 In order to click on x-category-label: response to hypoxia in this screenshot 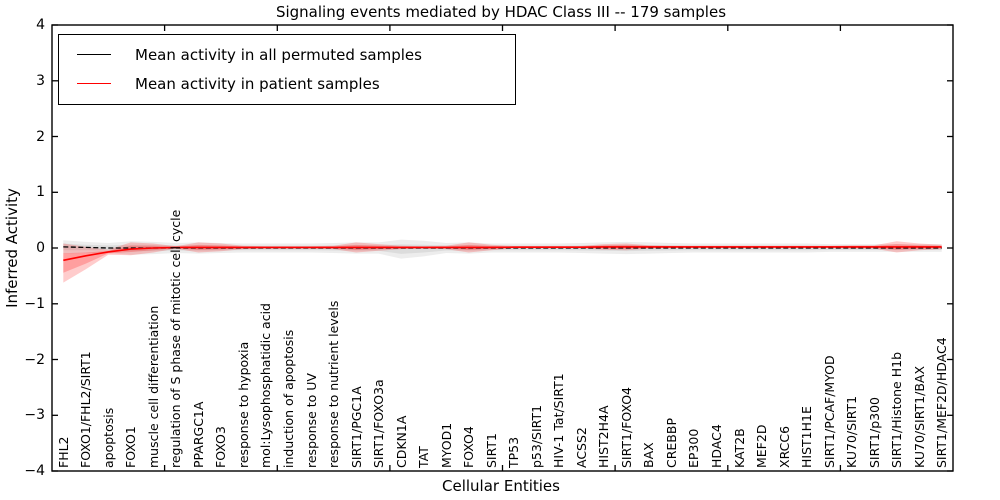, I will do `click(243, 404)`.